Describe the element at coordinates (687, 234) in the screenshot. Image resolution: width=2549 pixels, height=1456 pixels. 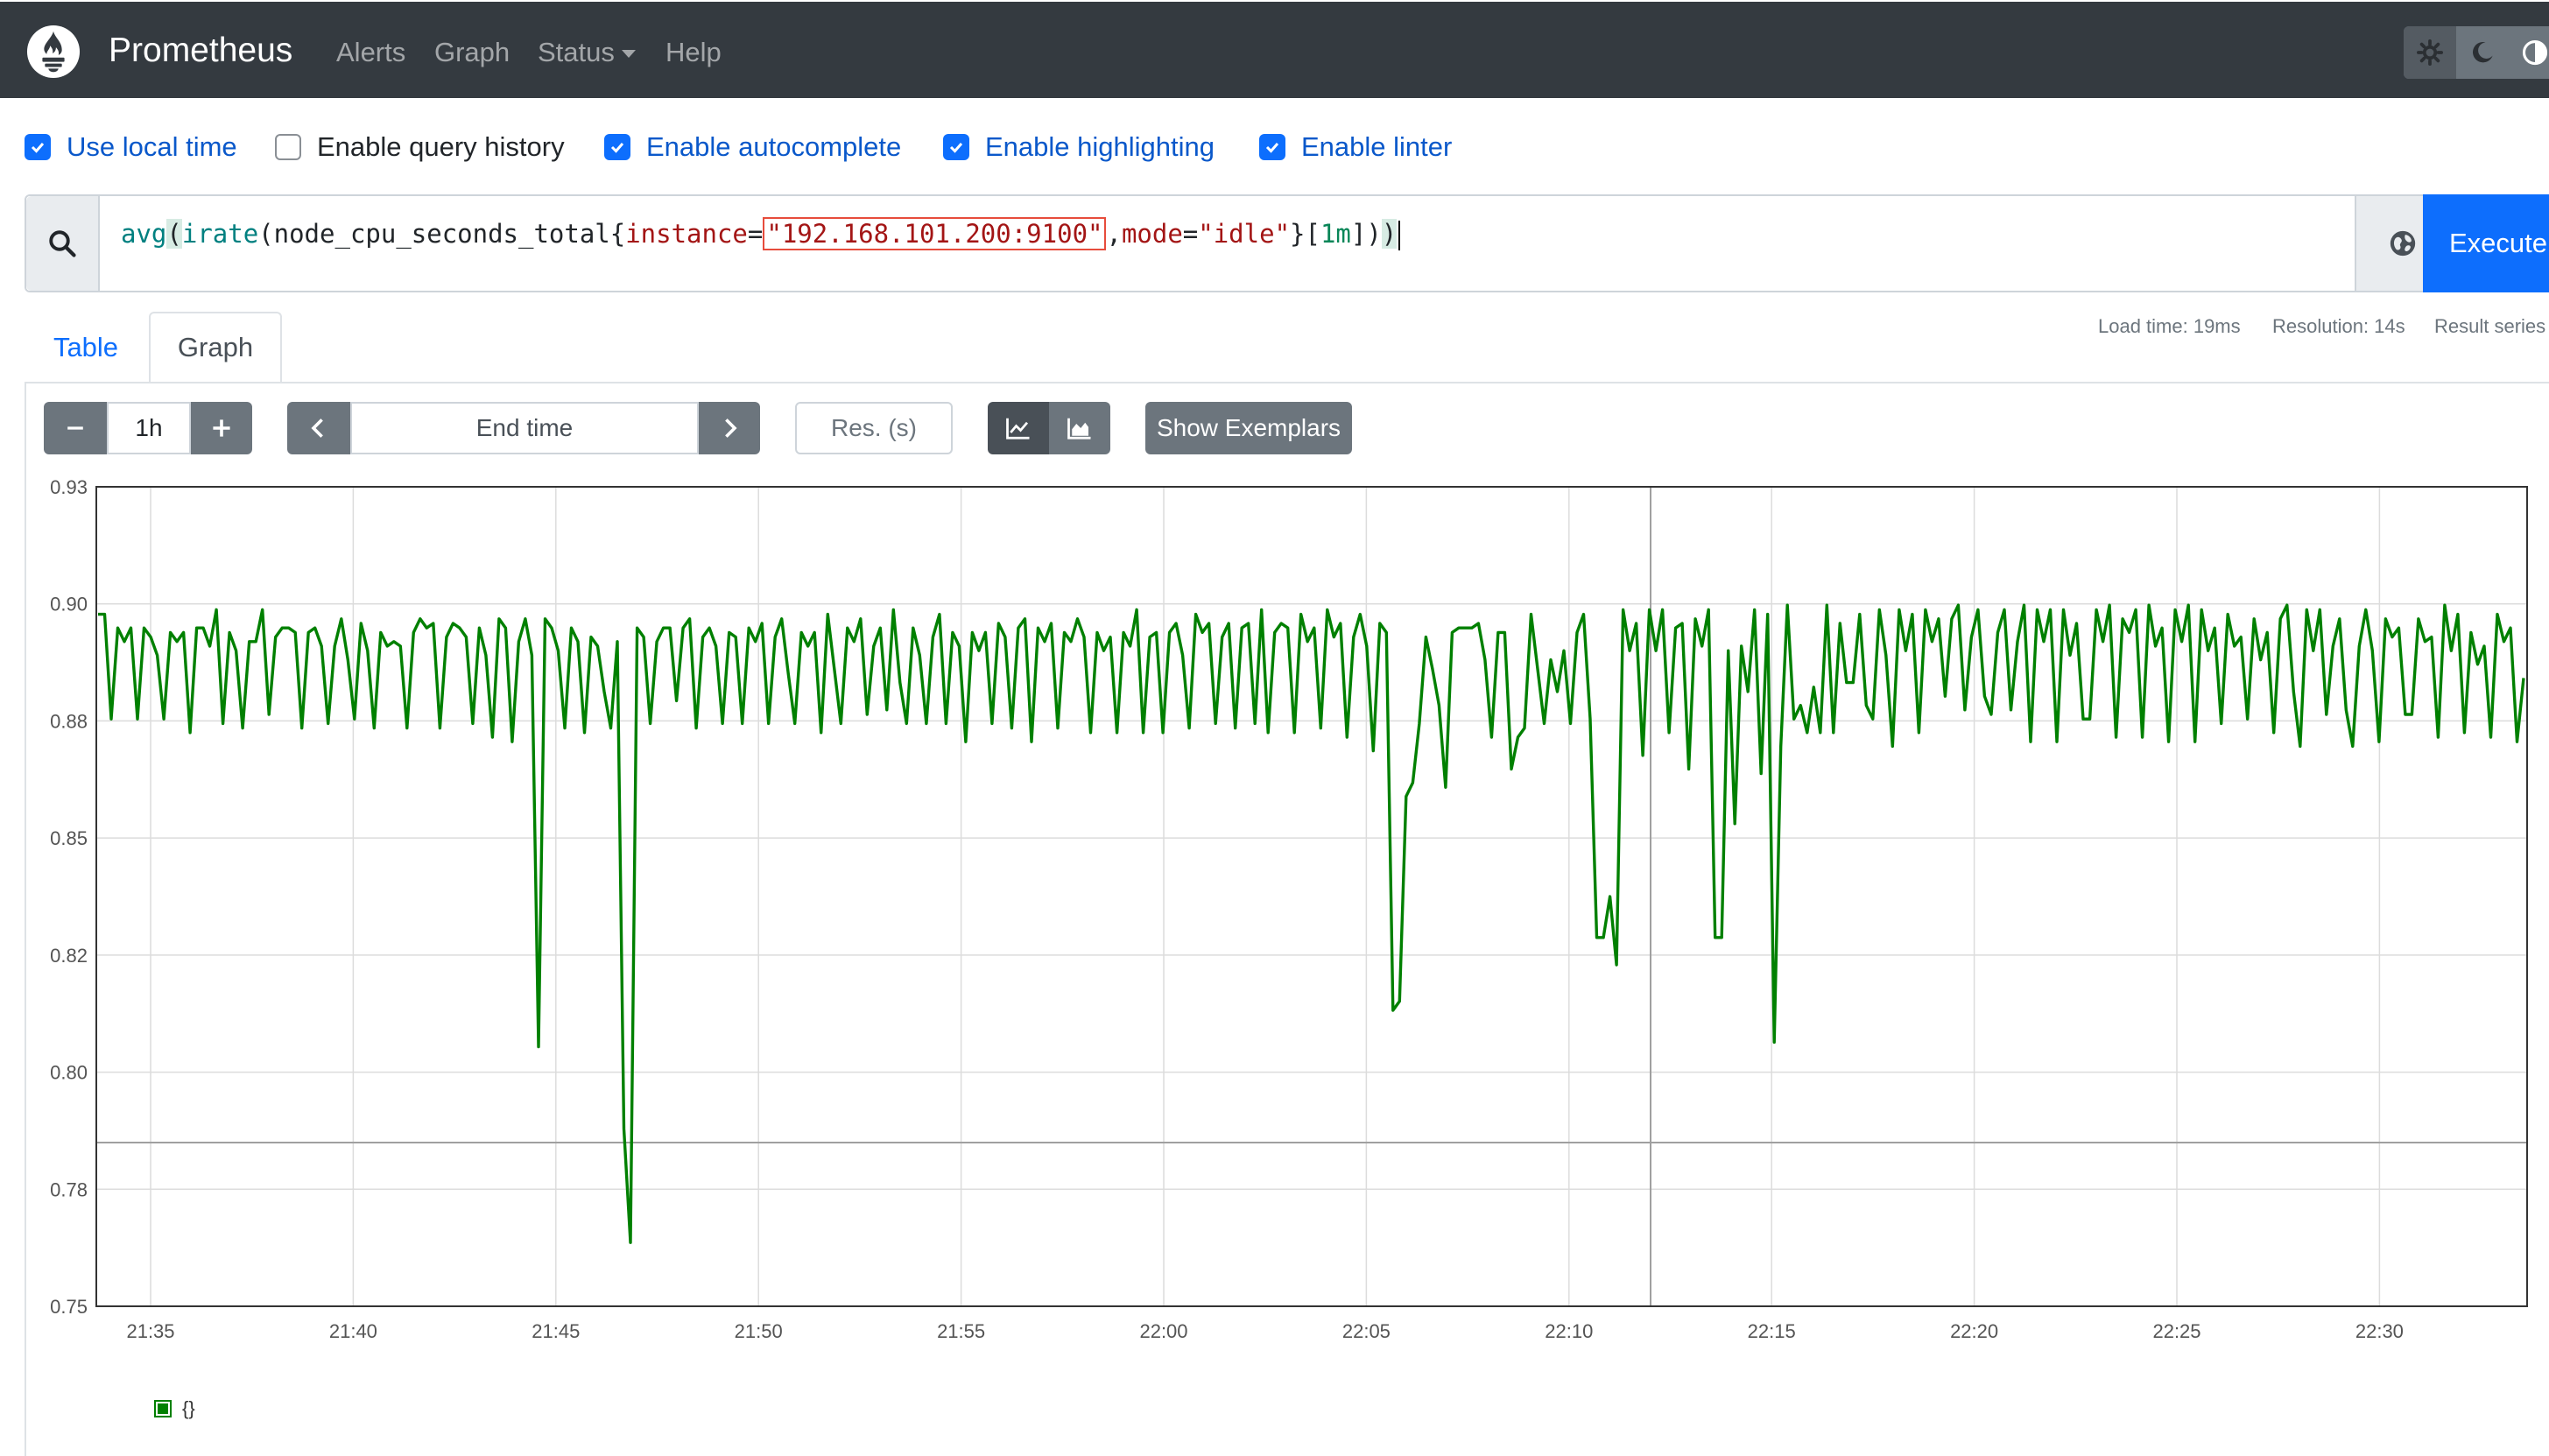
I see `query-label-name: instance` at that location.